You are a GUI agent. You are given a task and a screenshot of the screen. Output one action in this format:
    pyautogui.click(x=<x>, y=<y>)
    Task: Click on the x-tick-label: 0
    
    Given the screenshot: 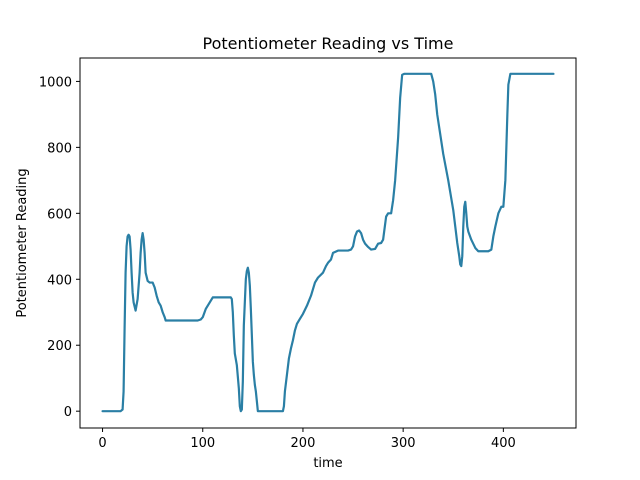 What is the action you would take?
    pyautogui.click(x=102, y=443)
    